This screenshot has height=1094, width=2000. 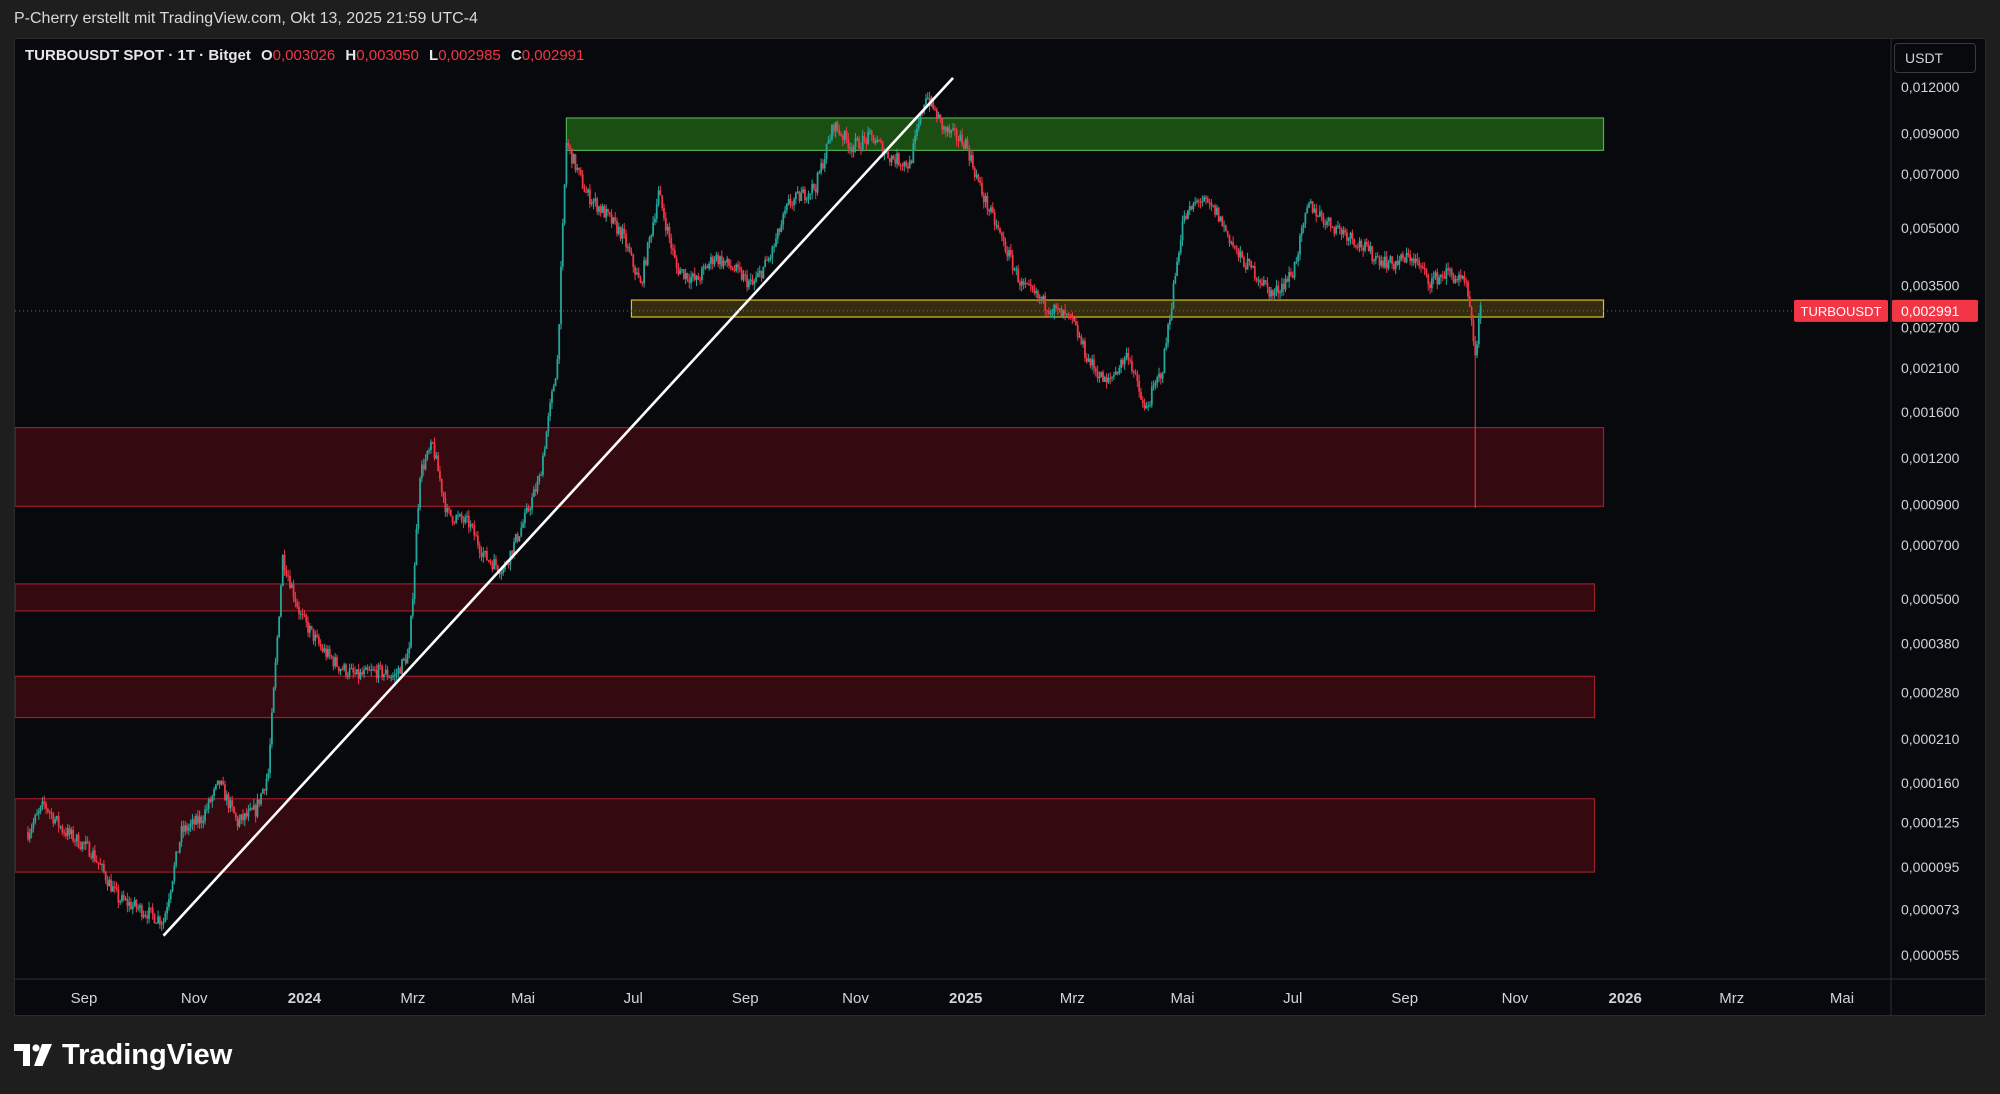 I want to click on tradingview-logo: TradingView, so click(x=123, y=1055).